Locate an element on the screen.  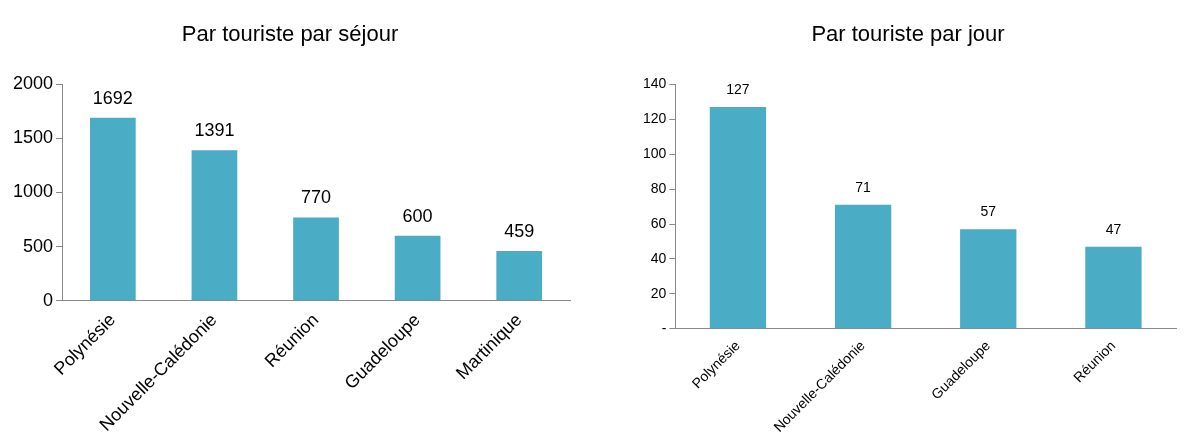
y-tick-label: - is located at coordinates (664, 327).